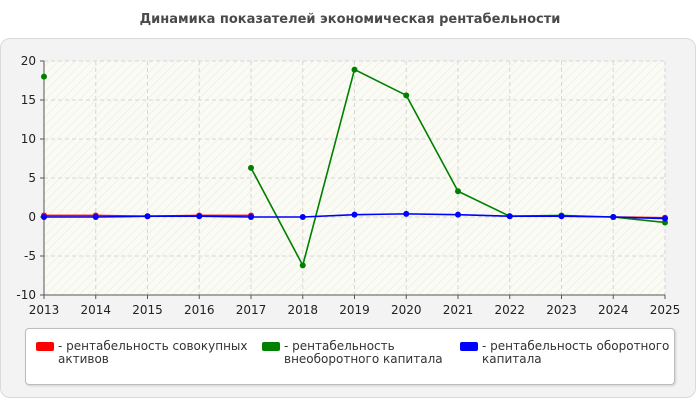 Image resolution: width=700 pixels, height=400 pixels. Describe the element at coordinates (458, 310) in the screenshot. I see `x-tick-label: 2021` at that location.